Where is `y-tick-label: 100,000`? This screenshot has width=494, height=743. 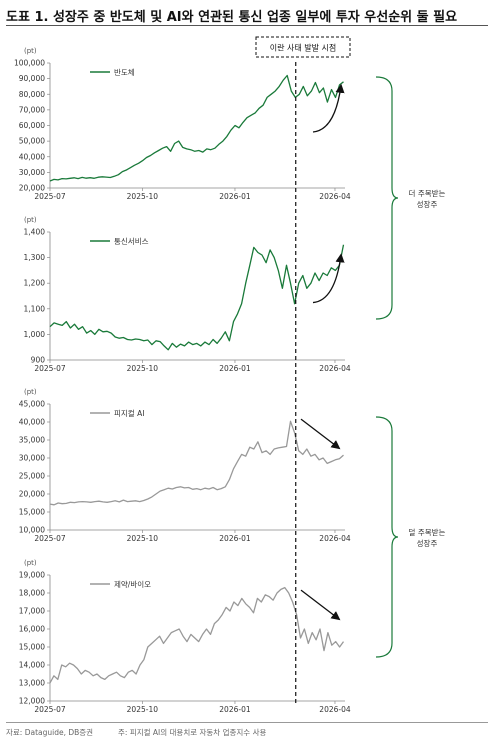 y-tick-label: 100,000 is located at coordinates (29, 63).